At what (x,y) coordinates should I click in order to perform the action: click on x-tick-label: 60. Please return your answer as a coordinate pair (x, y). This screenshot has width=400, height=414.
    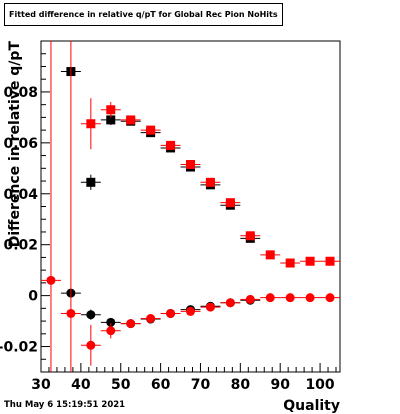
    Looking at the image, I should click on (161, 385).